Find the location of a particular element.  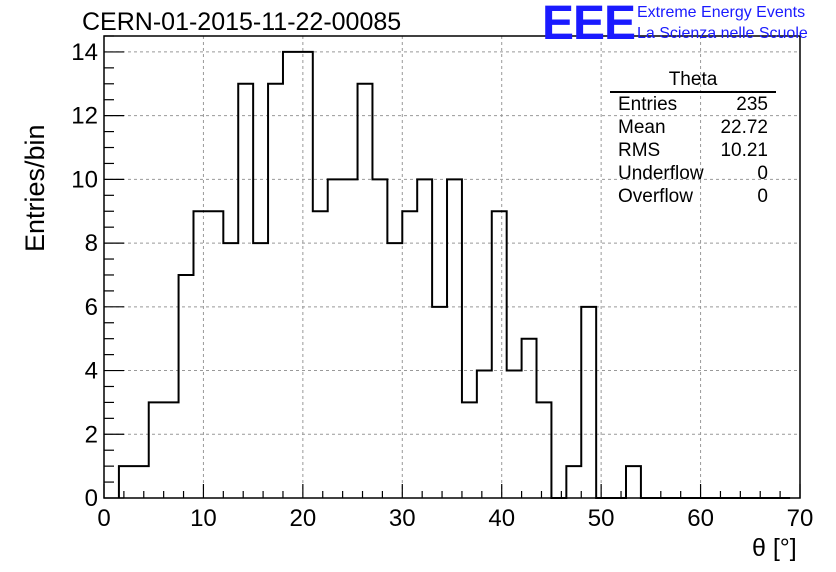

x-tick-label: 30 is located at coordinates (402, 518).